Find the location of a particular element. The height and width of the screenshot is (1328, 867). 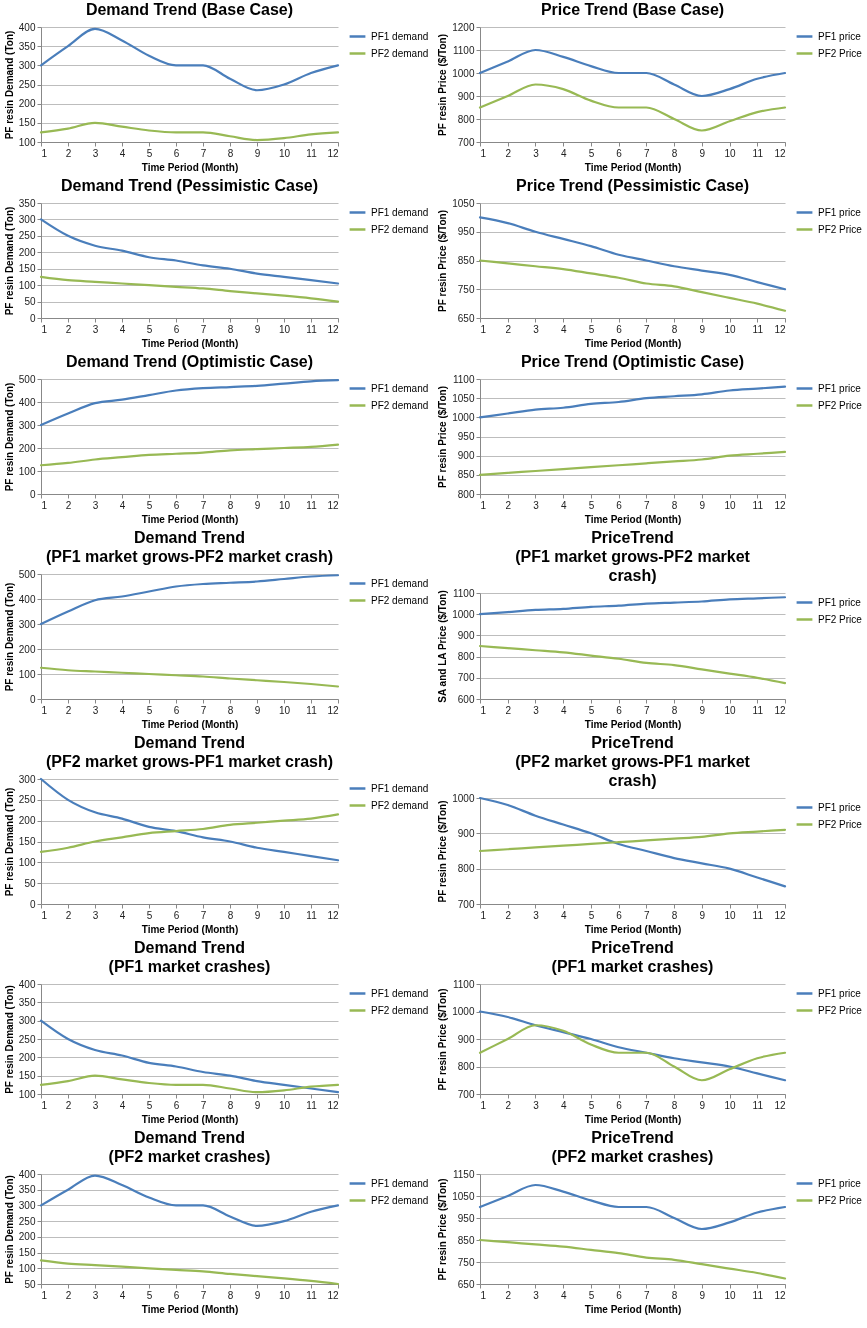

y-tick-label: 0 is located at coordinates (32, 904).